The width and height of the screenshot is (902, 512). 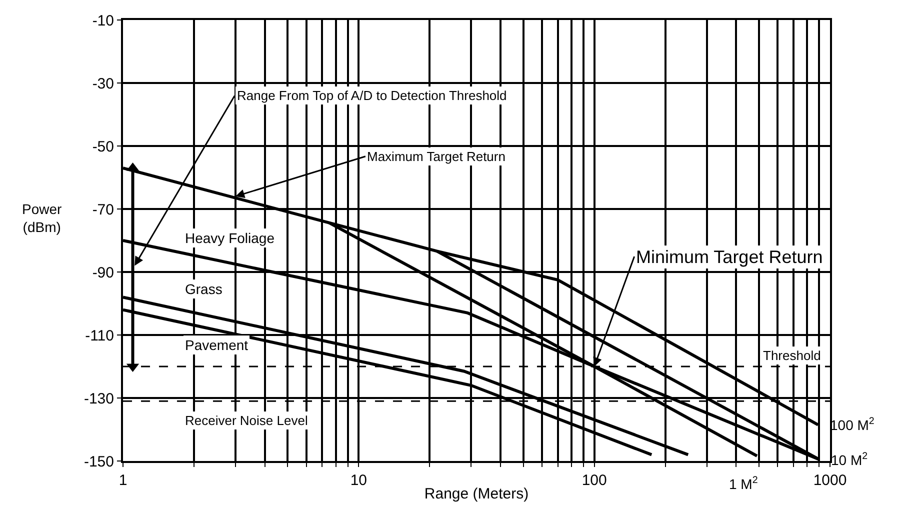 What do you see at coordinates (792, 355) in the screenshot?
I see `ref-line-label: Threshold` at bounding box center [792, 355].